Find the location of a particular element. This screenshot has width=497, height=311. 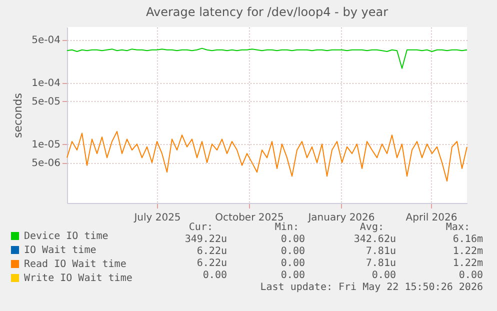

y-axis-title: seconds is located at coordinates (18, 115).